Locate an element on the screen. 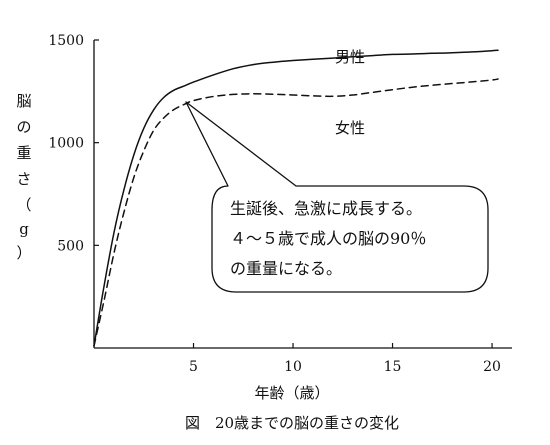 The height and width of the screenshot is (445, 550). y-tick-label: 1500 is located at coordinates (66, 41).